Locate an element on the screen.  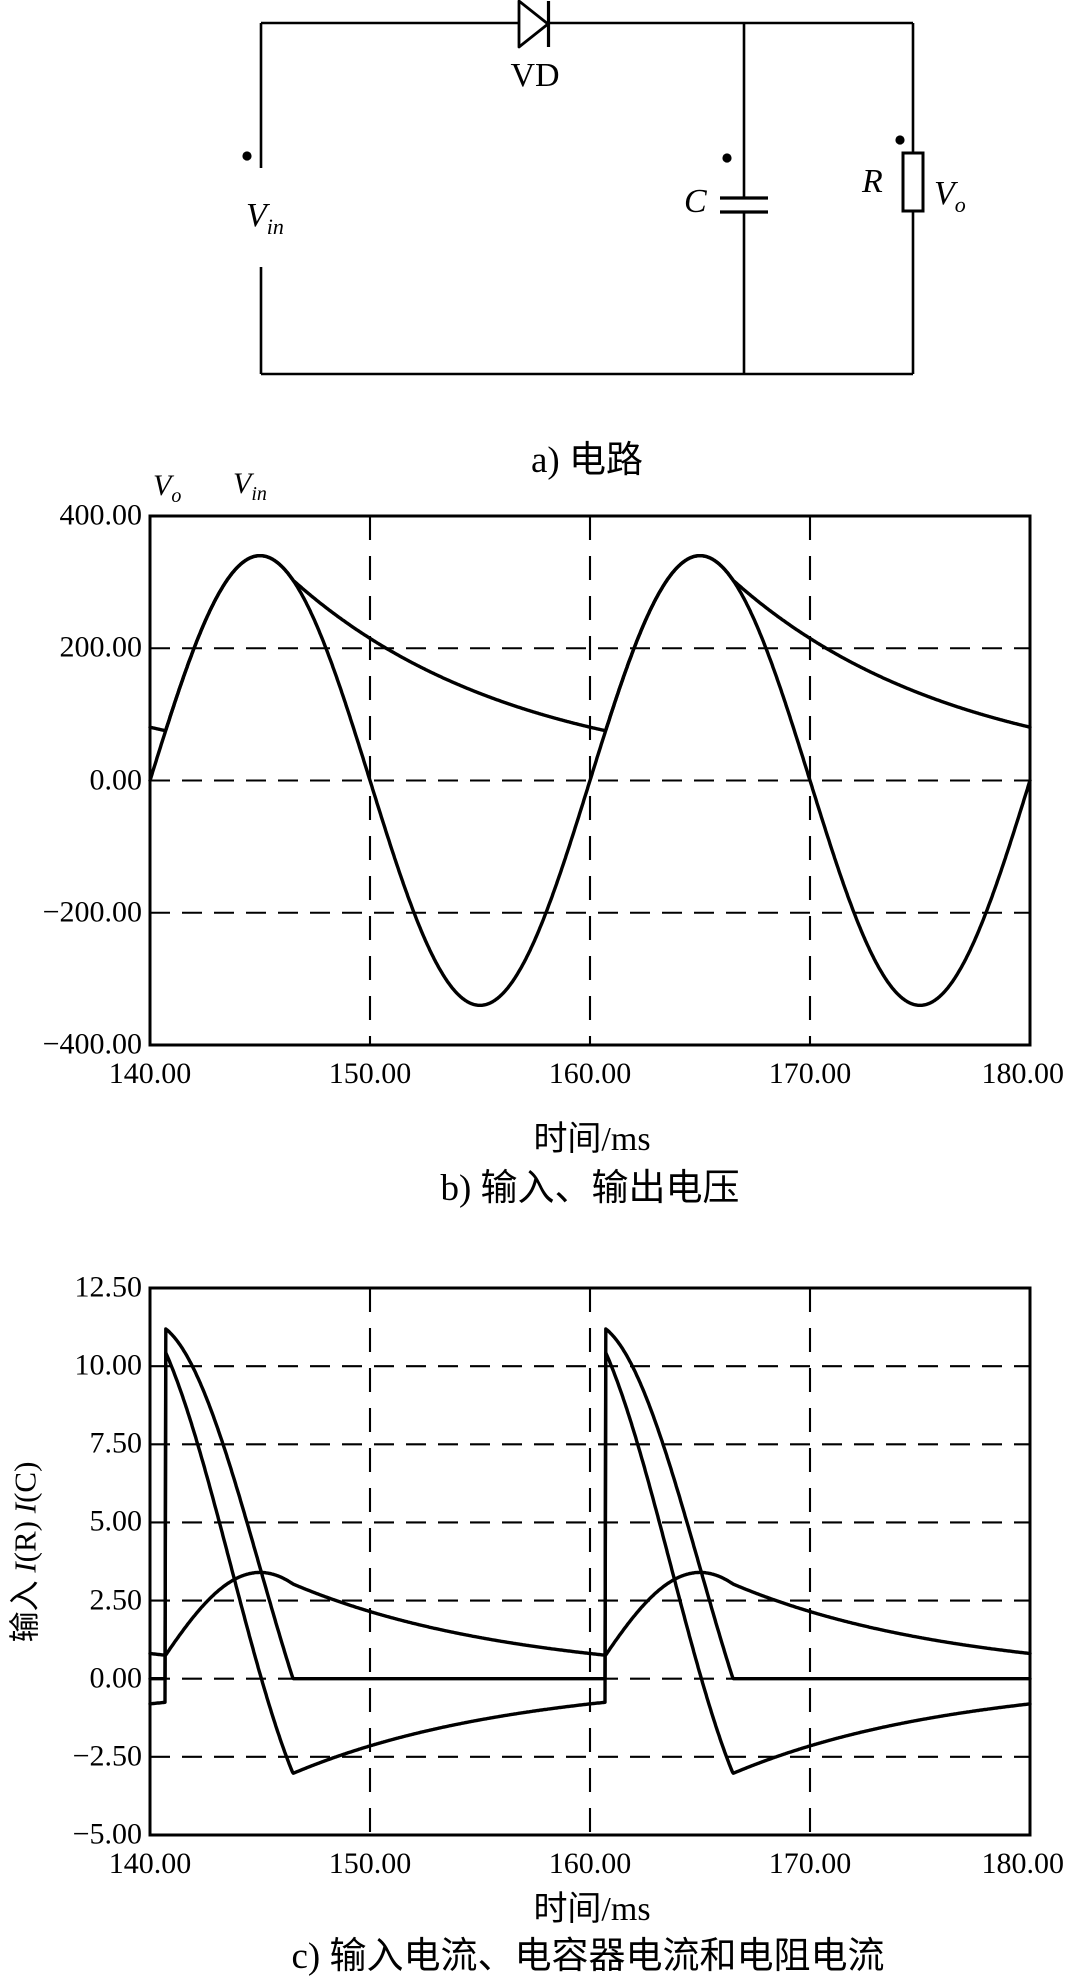
y-tick-label: −5.00 is located at coordinates (107, 1834).